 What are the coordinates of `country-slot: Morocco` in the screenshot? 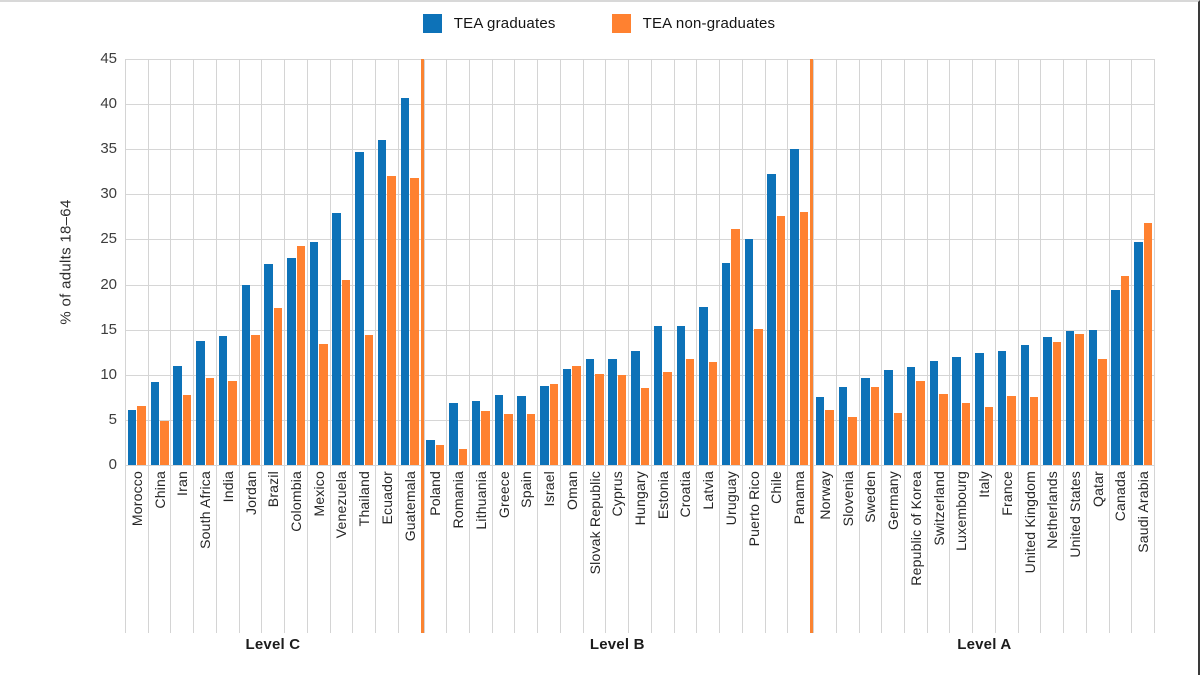 It's located at (136, 346).